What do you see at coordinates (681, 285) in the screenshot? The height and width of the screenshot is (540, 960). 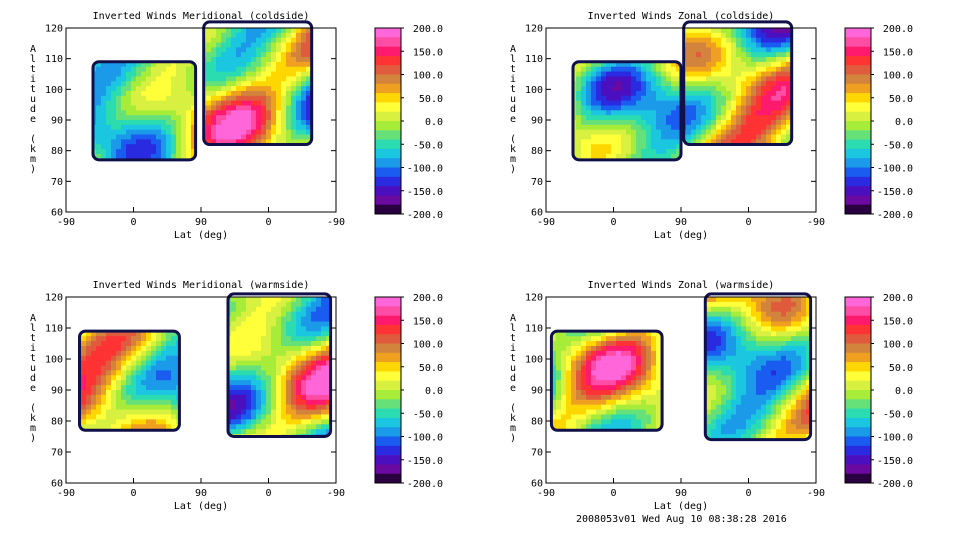 I see `chart-title: Inverted Winds Zonal (warmside)` at bounding box center [681, 285].